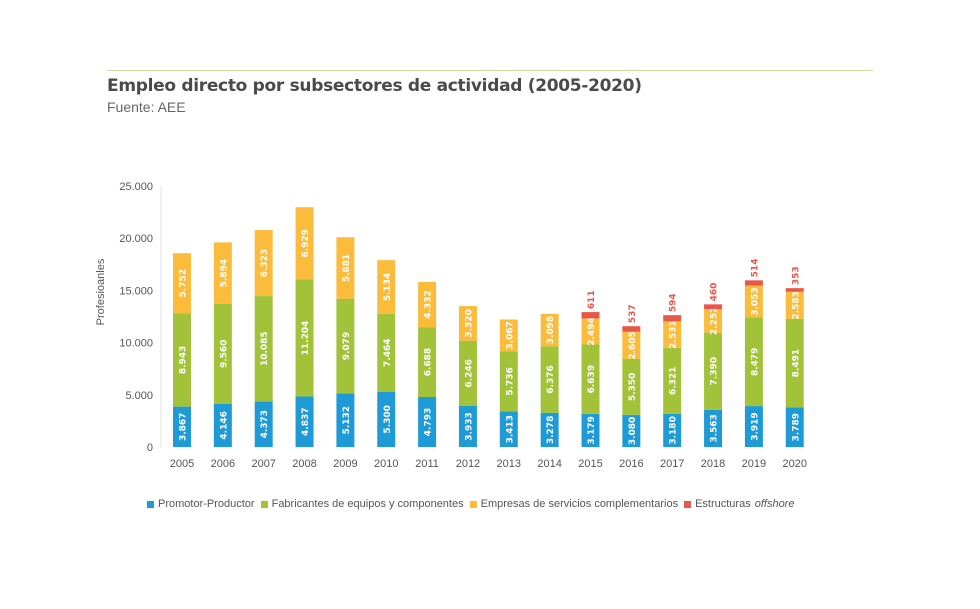 The height and width of the screenshot is (609, 980). I want to click on data-label: 5.736, so click(510, 381).